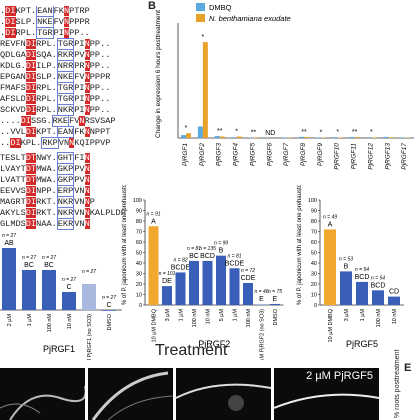 This screenshot has width=420, height=420. What do you see at coordinates (65, 66) in the screenshot?
I see `alignment-box: NRR` at bounding box center [65, 66].